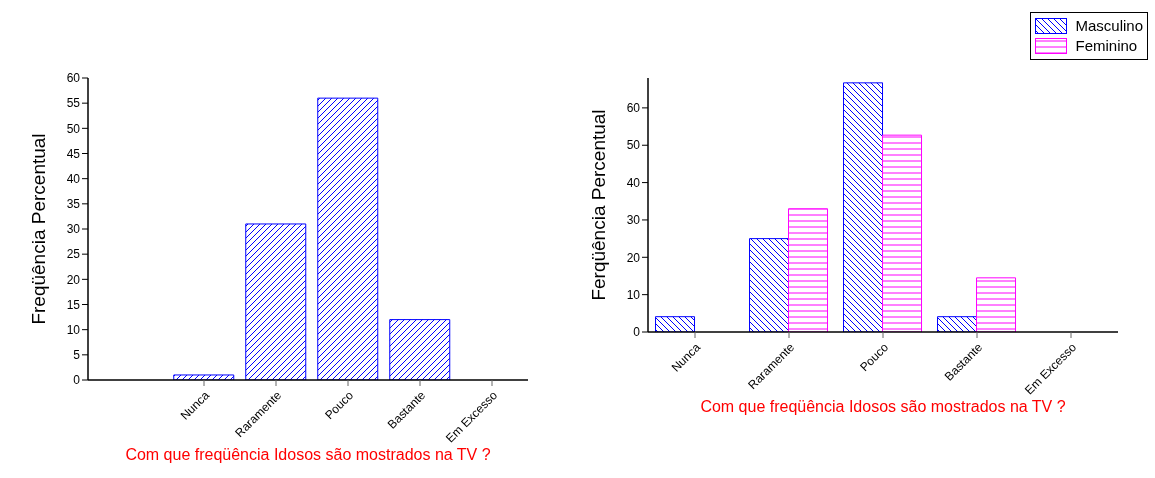 The height and width of the screenshot is (478, 1155). What do you see at coordinates (73, 204) in the screenshot?
I see `y-tick-label: 35` at bounding box center [73, 204].